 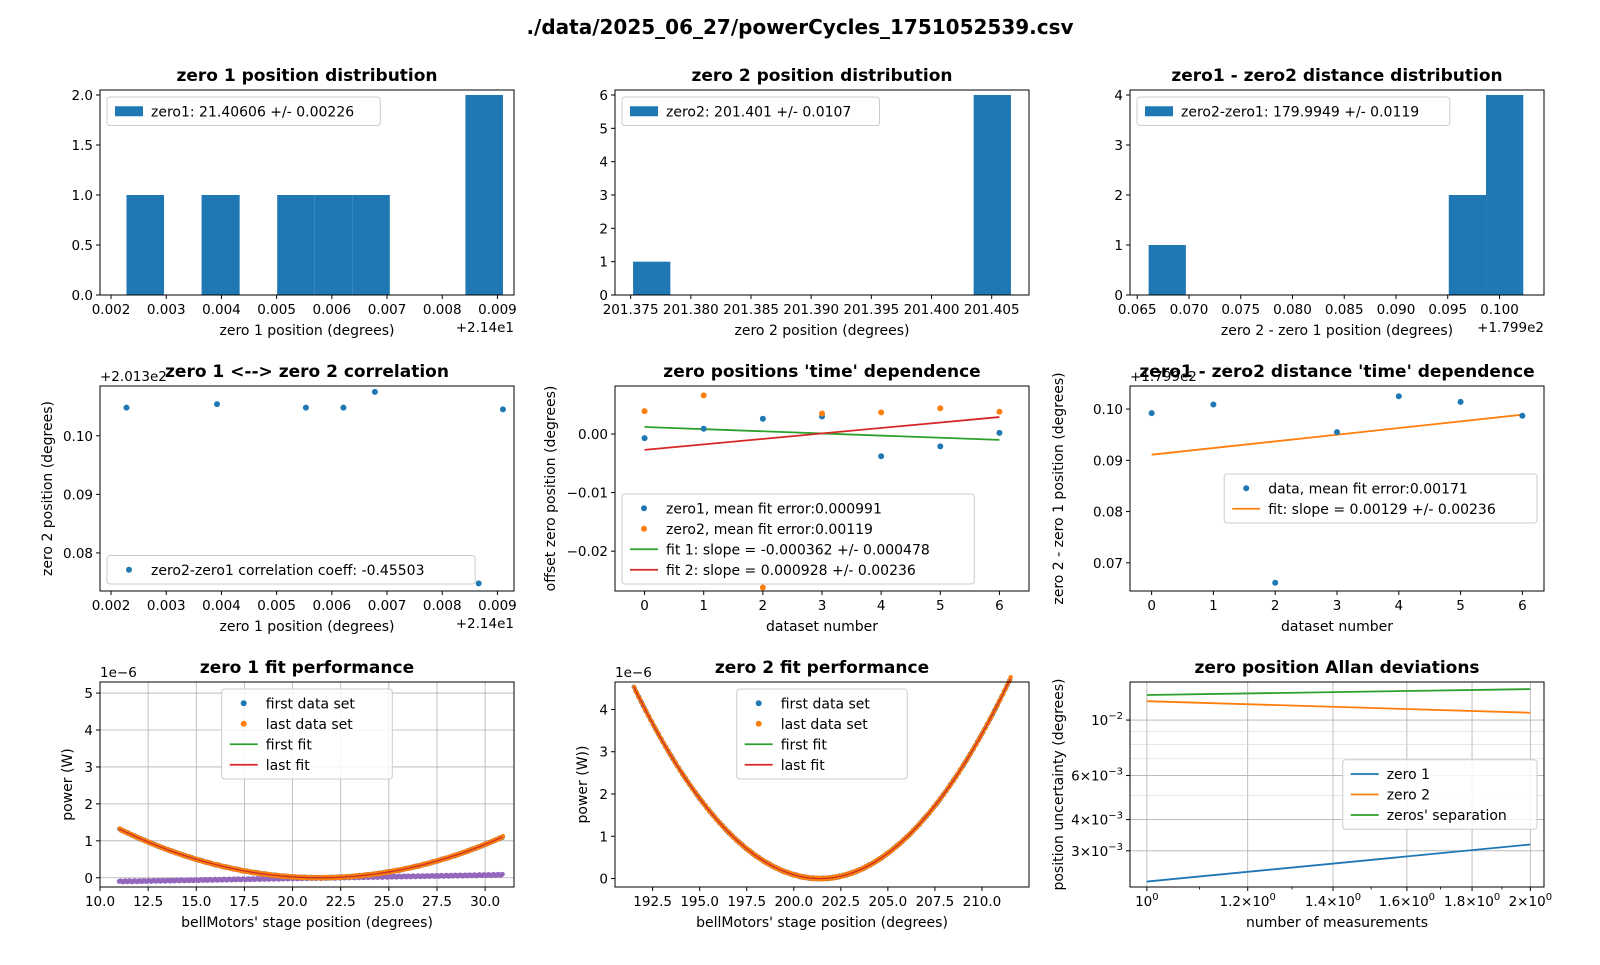 I want to click on y-offset-label: +1.799e2, so click(x=1163, y=377).